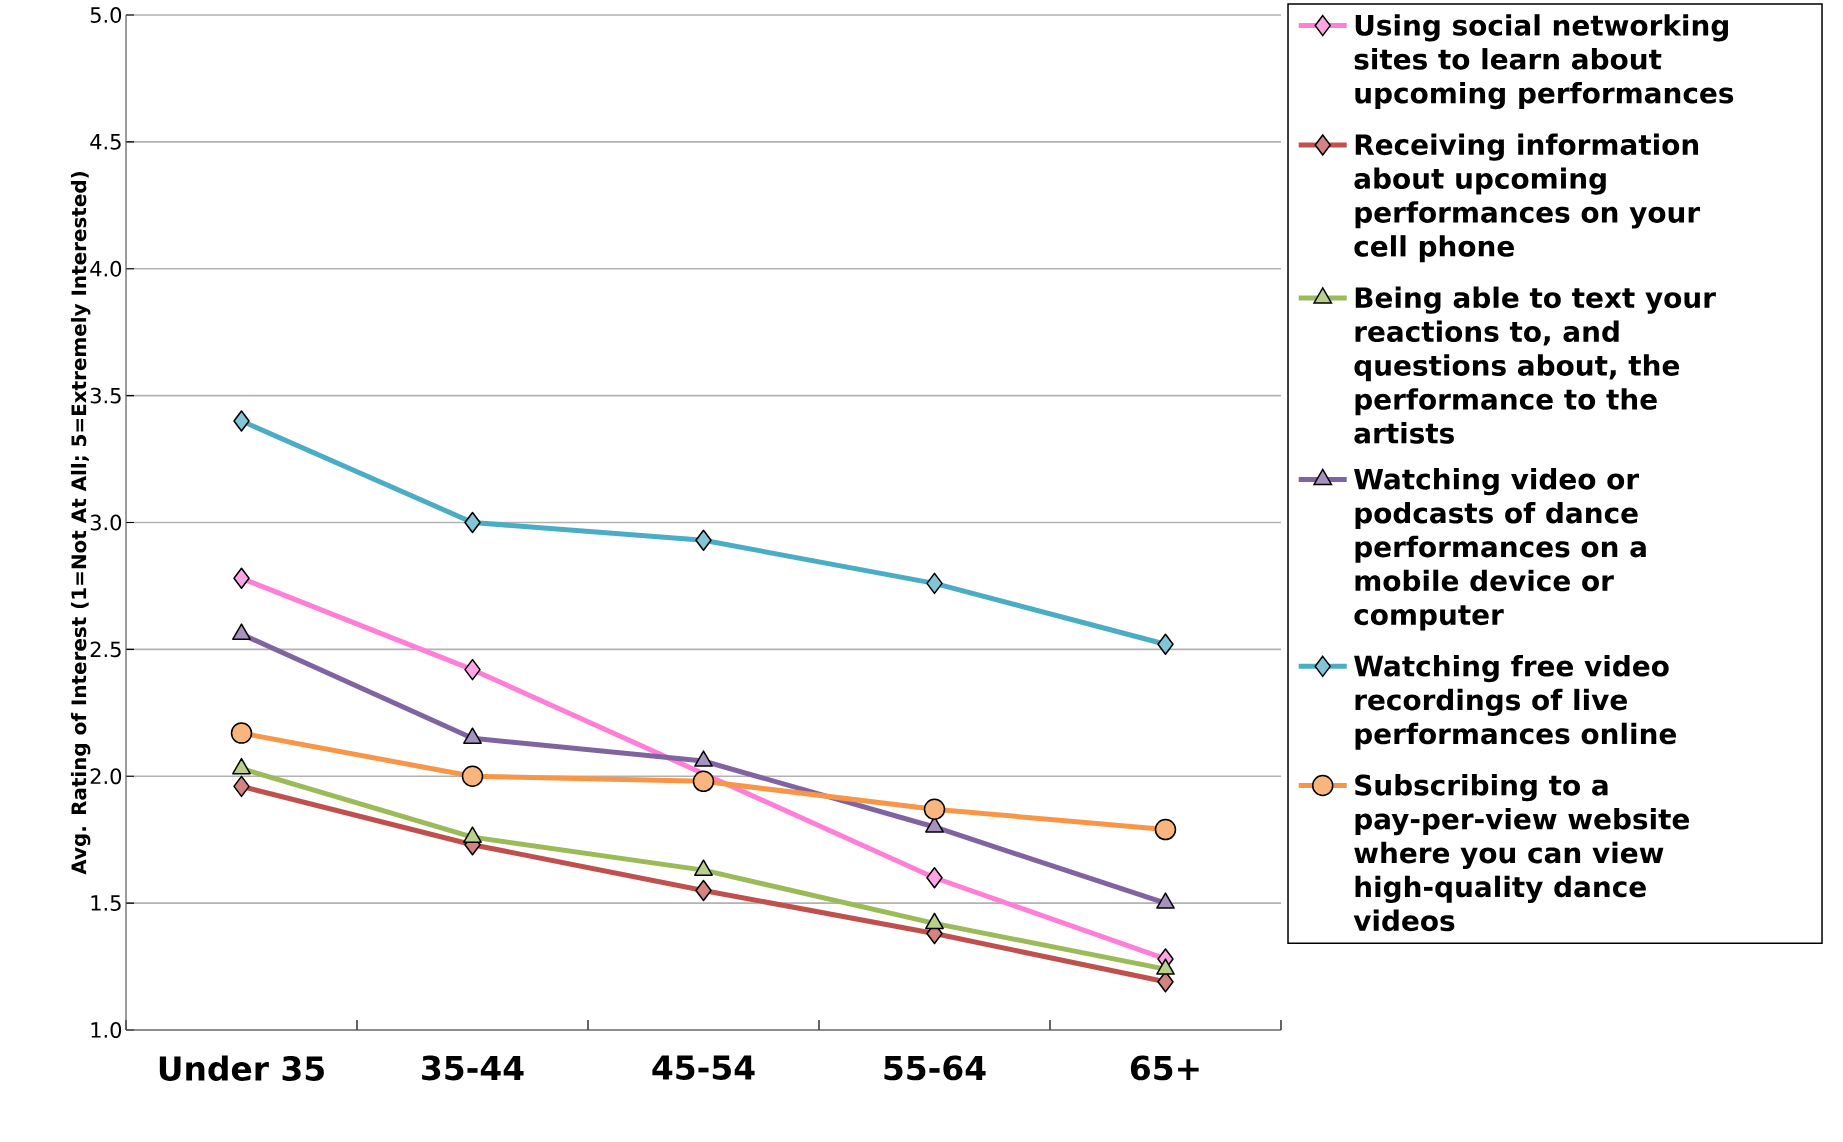  I want to click on legend-label: Using social networking sites to learn about upcoming performances, so click(1544, 62).